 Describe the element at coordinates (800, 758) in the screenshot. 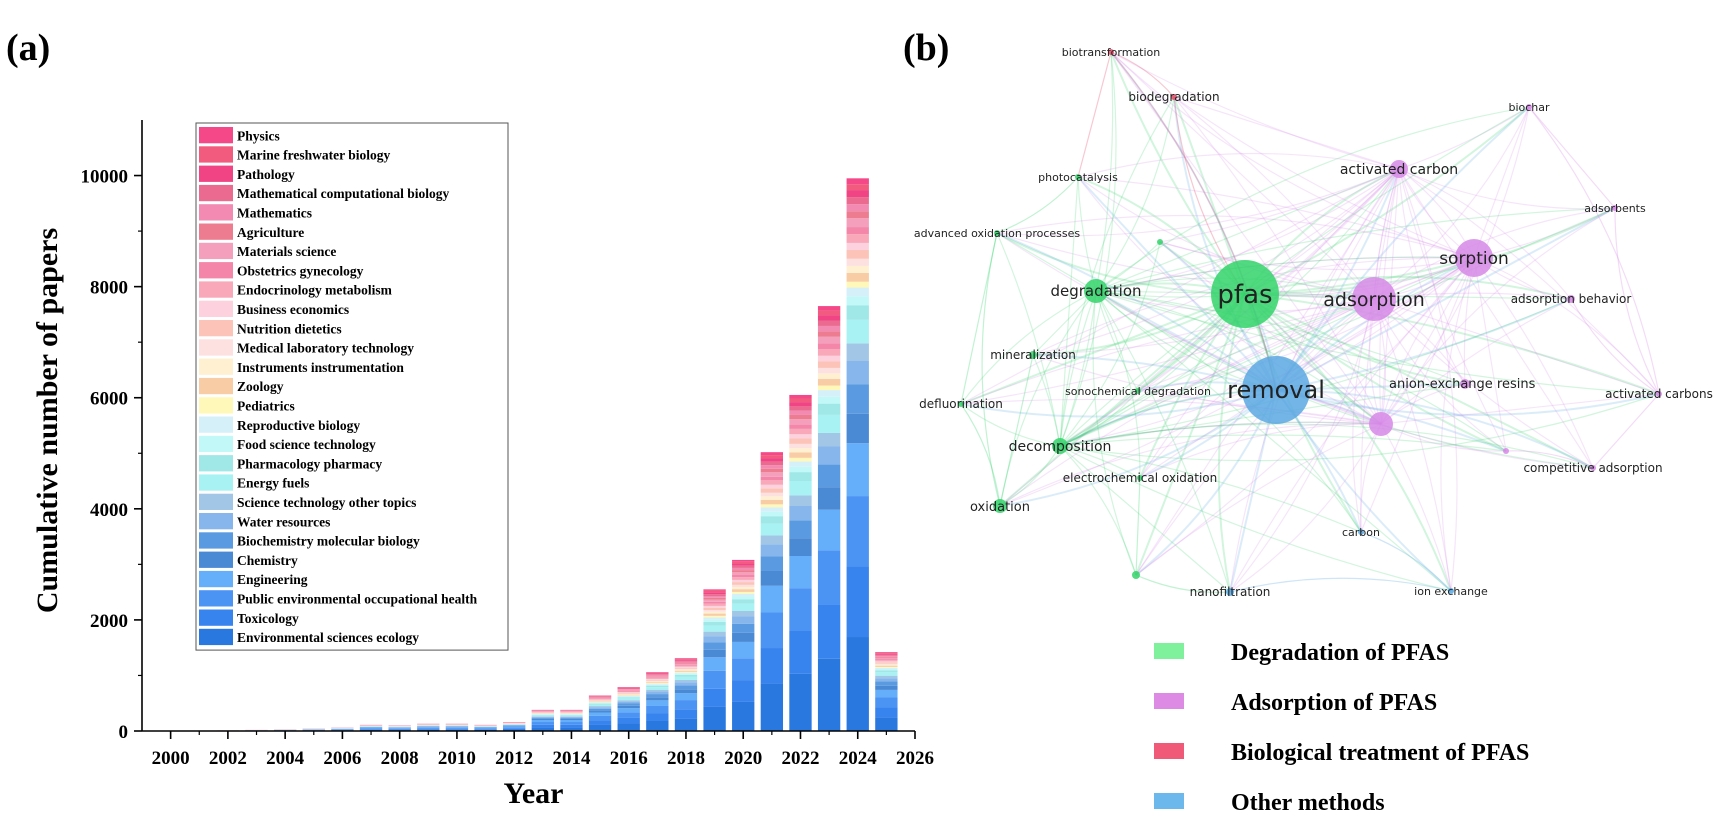

I see `x-tick-label: 2022` at that location.